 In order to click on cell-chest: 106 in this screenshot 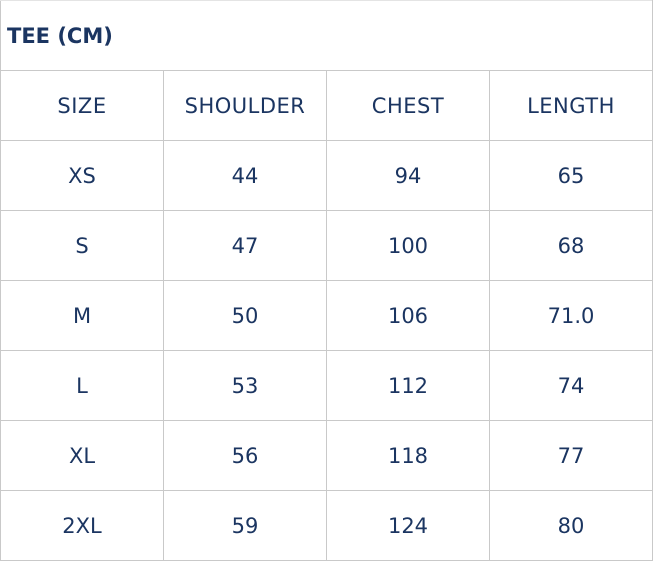, I will do `click(408, 315)`.